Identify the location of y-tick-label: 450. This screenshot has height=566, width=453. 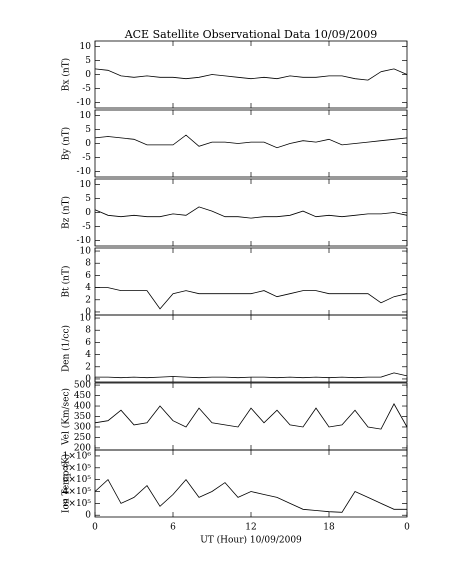
(82, 396).